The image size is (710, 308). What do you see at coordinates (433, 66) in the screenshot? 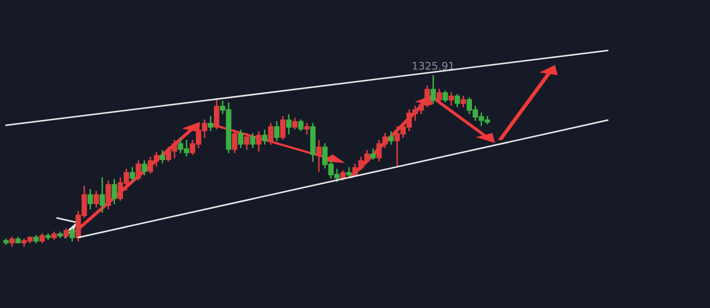
I see `annotation: 1325.91` at bounding box center [433, 66].